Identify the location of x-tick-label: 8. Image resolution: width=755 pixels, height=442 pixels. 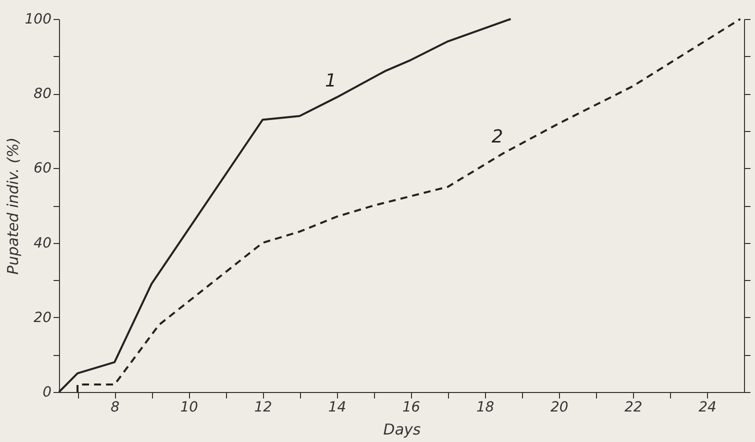
(115, 408).